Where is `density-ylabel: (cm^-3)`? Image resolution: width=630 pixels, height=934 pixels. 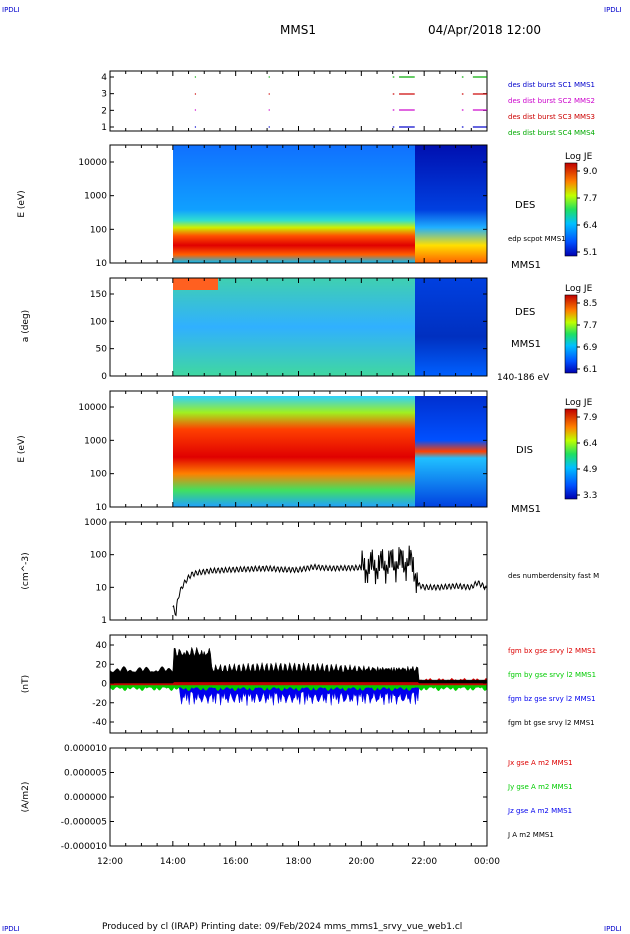 density-ylabel: (cm^-3) is located at coordinates (26, 570).